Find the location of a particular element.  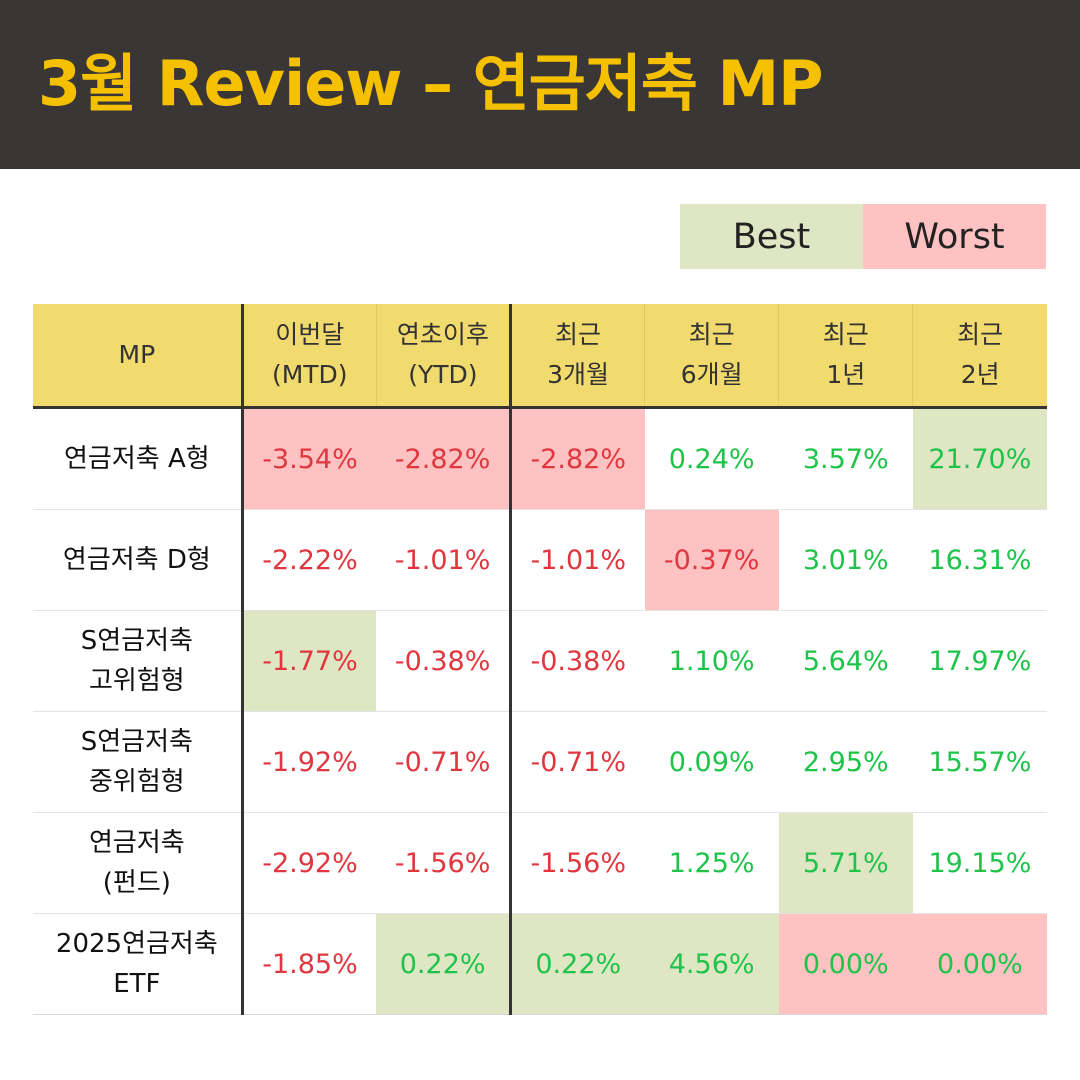

value-cell: 19.15% is located at coordinates (979, 863).